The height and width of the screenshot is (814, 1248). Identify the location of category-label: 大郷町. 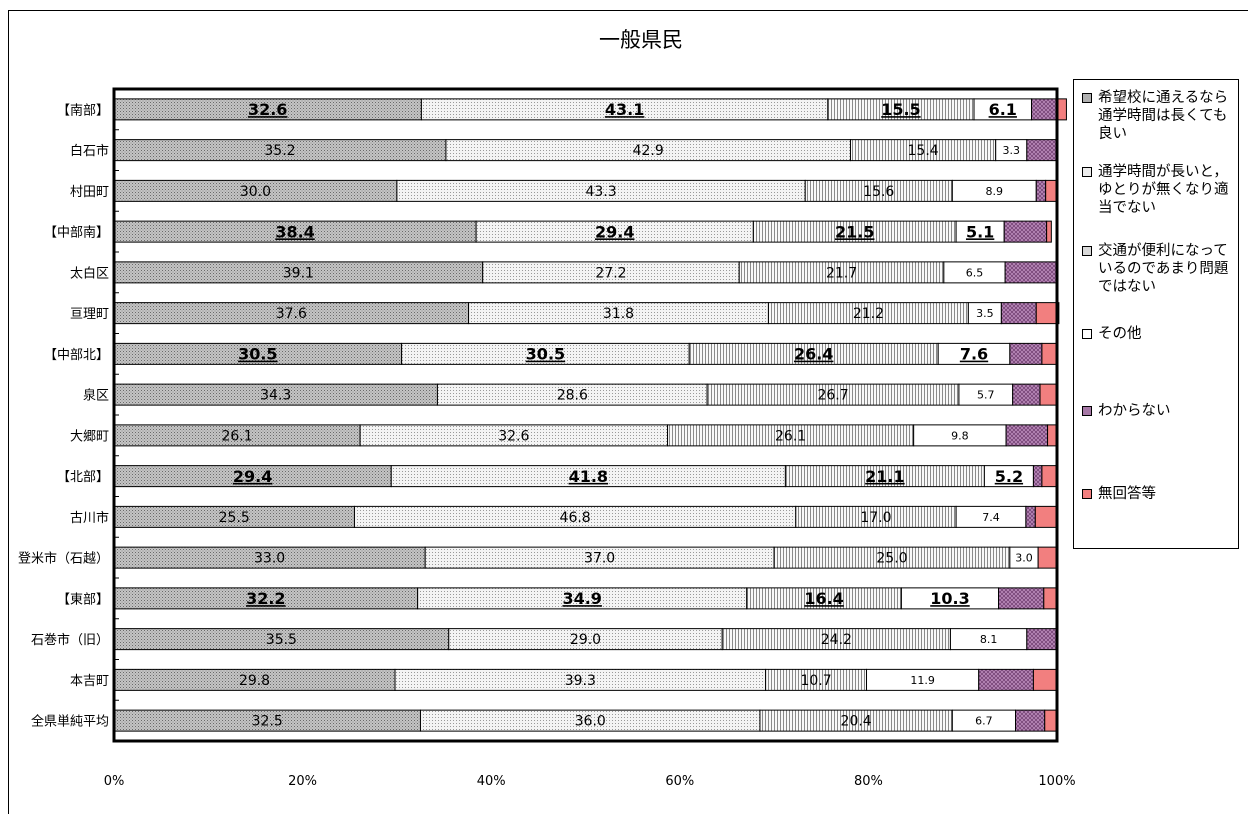
(89, 436).